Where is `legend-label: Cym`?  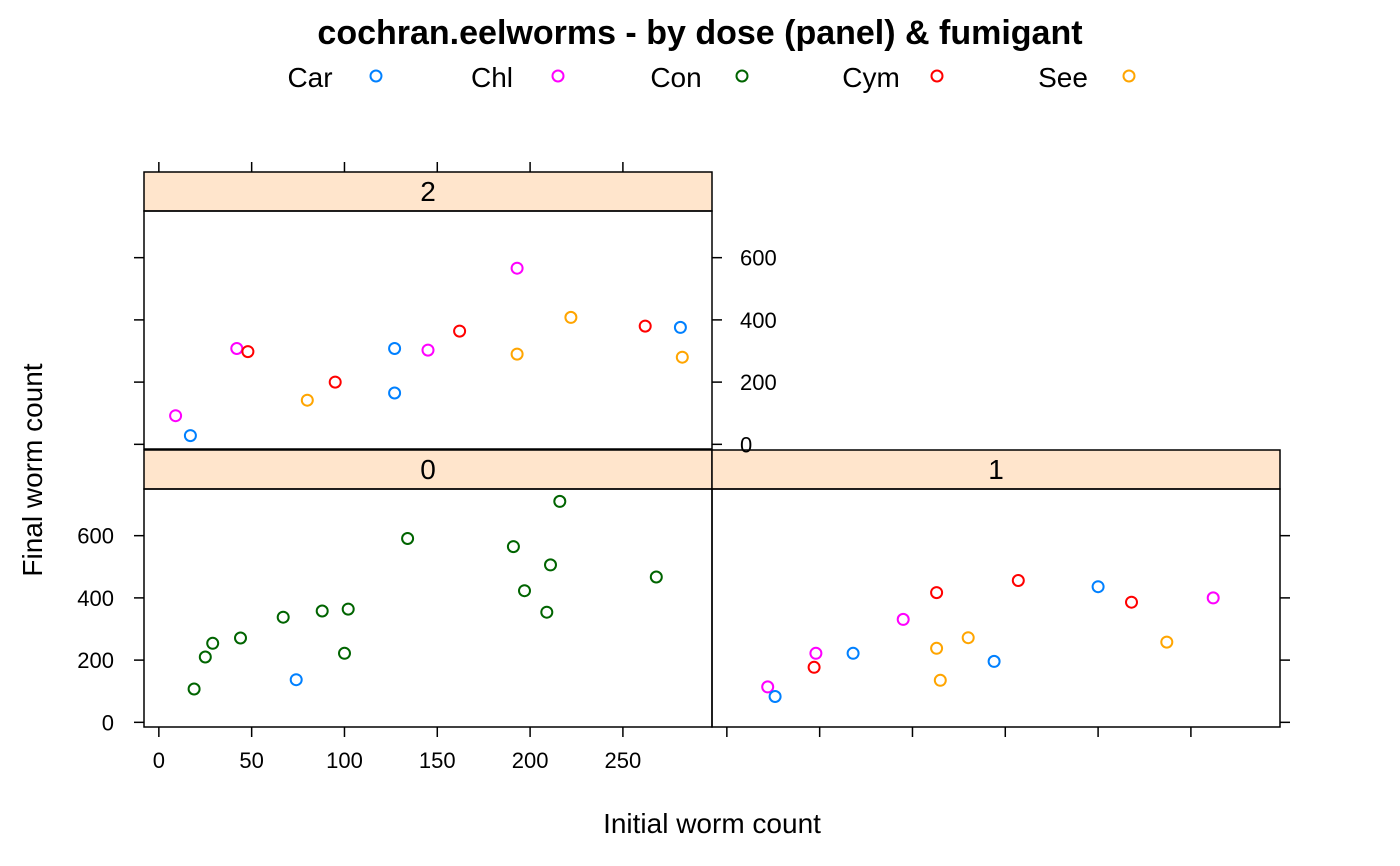 legend-label: Cym is located at coordinates (871, 77).